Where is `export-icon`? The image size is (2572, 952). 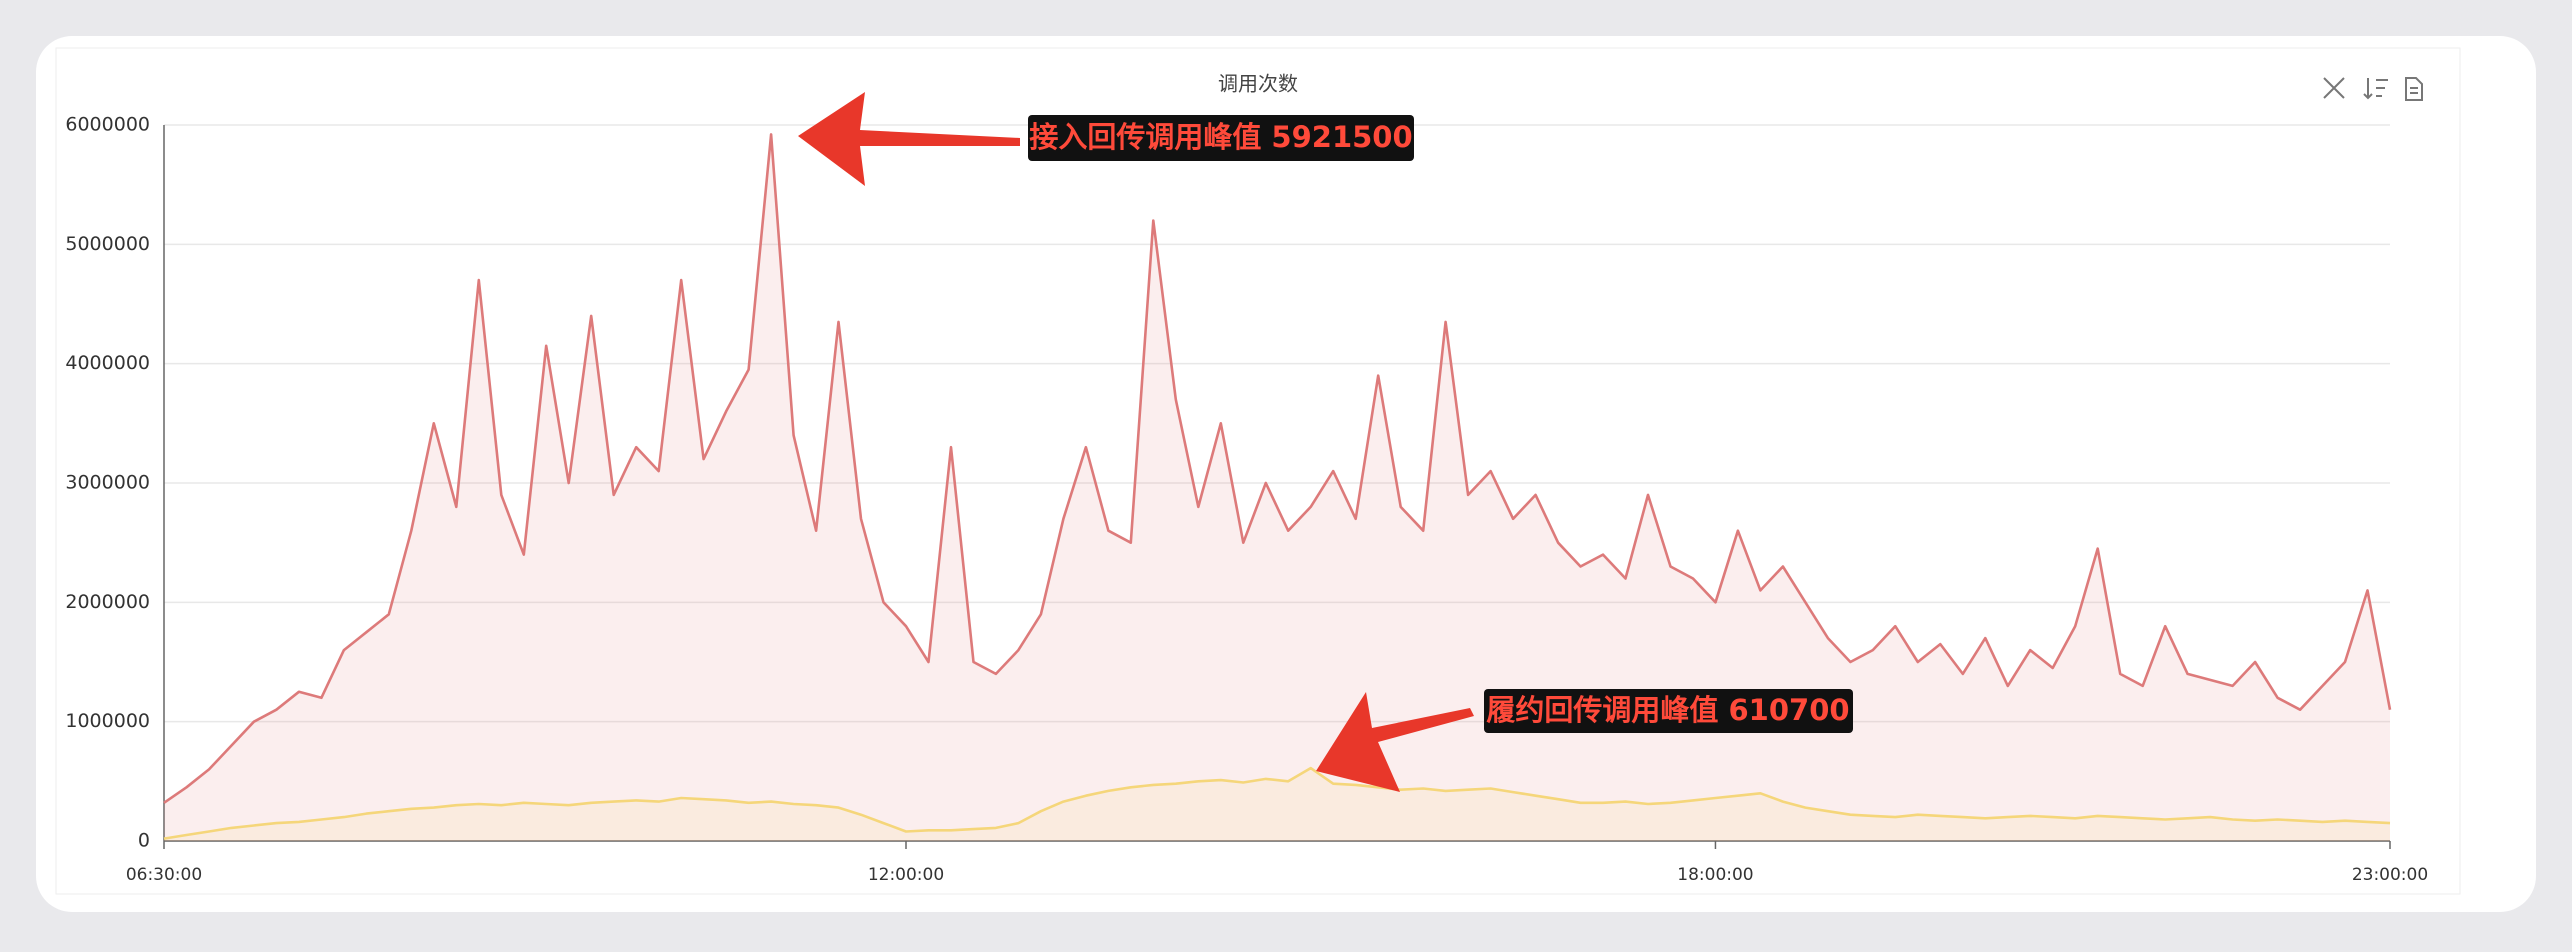 export-icon is located at coordinates (2414, 89).